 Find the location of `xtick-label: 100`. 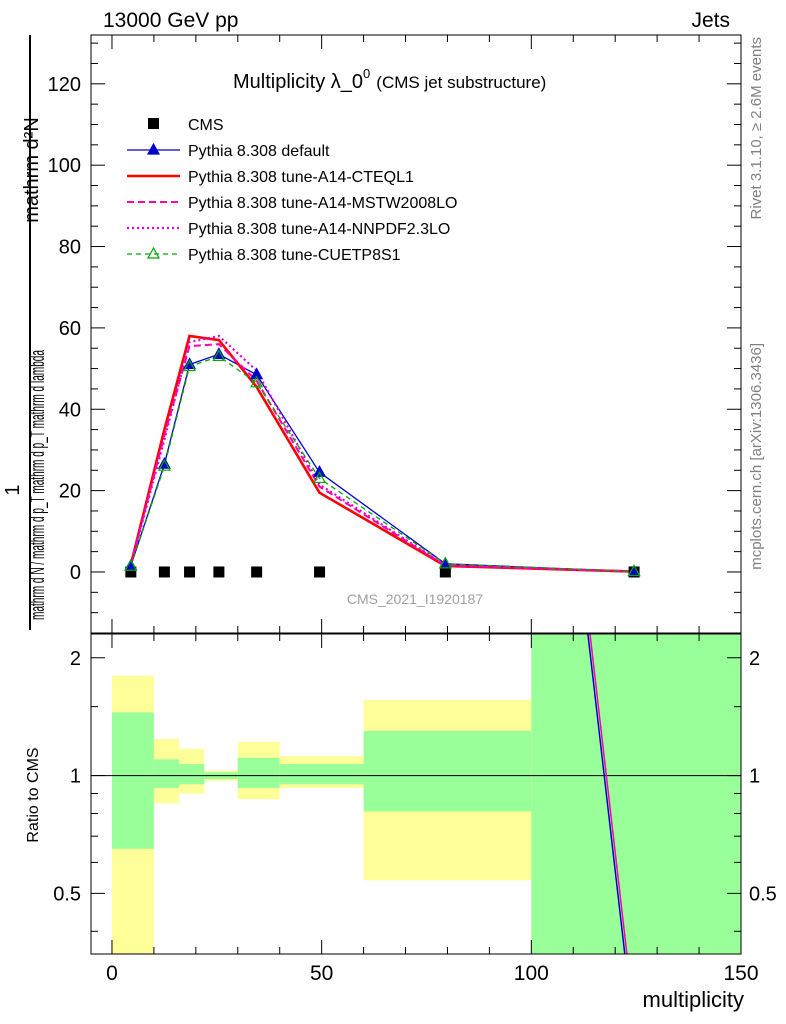

xtick-label: 100 is located at coordinates (531, 973).